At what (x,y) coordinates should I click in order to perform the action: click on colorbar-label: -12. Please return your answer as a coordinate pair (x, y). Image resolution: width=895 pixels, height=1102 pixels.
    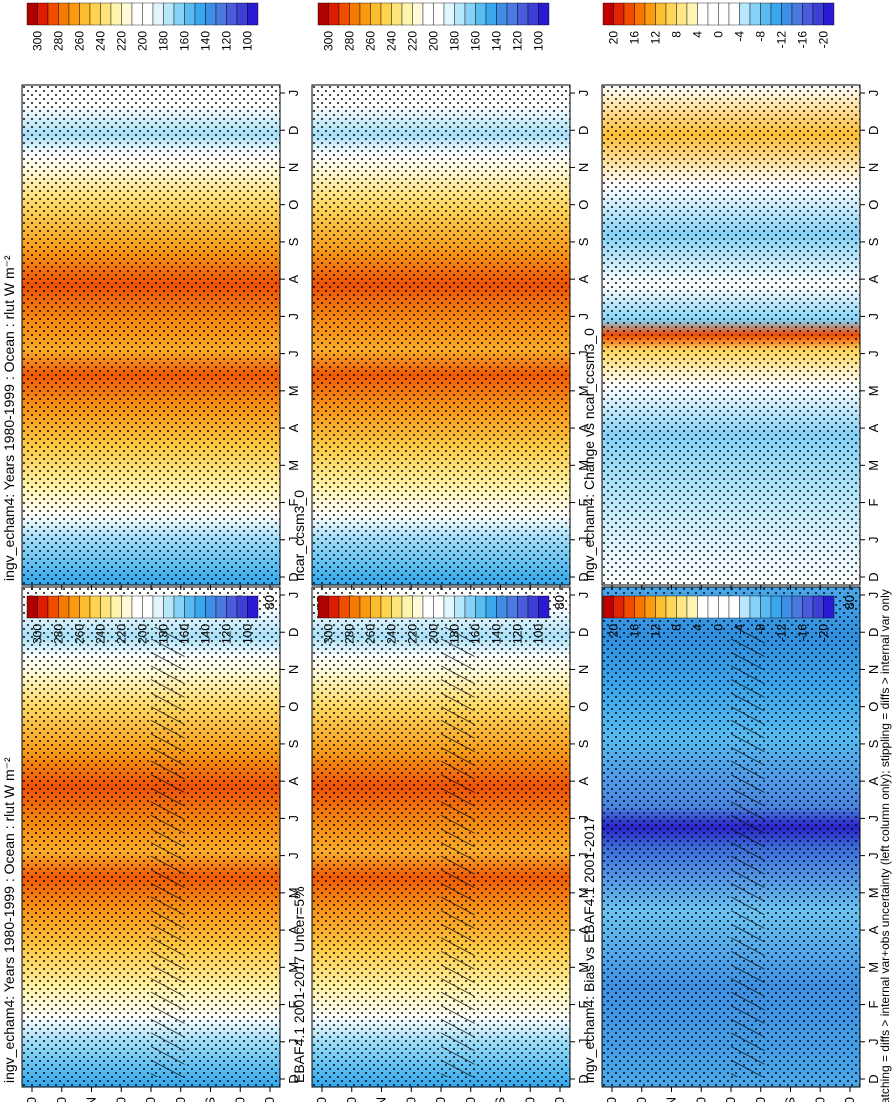
    Looking at the image, I should click on (782, 40).